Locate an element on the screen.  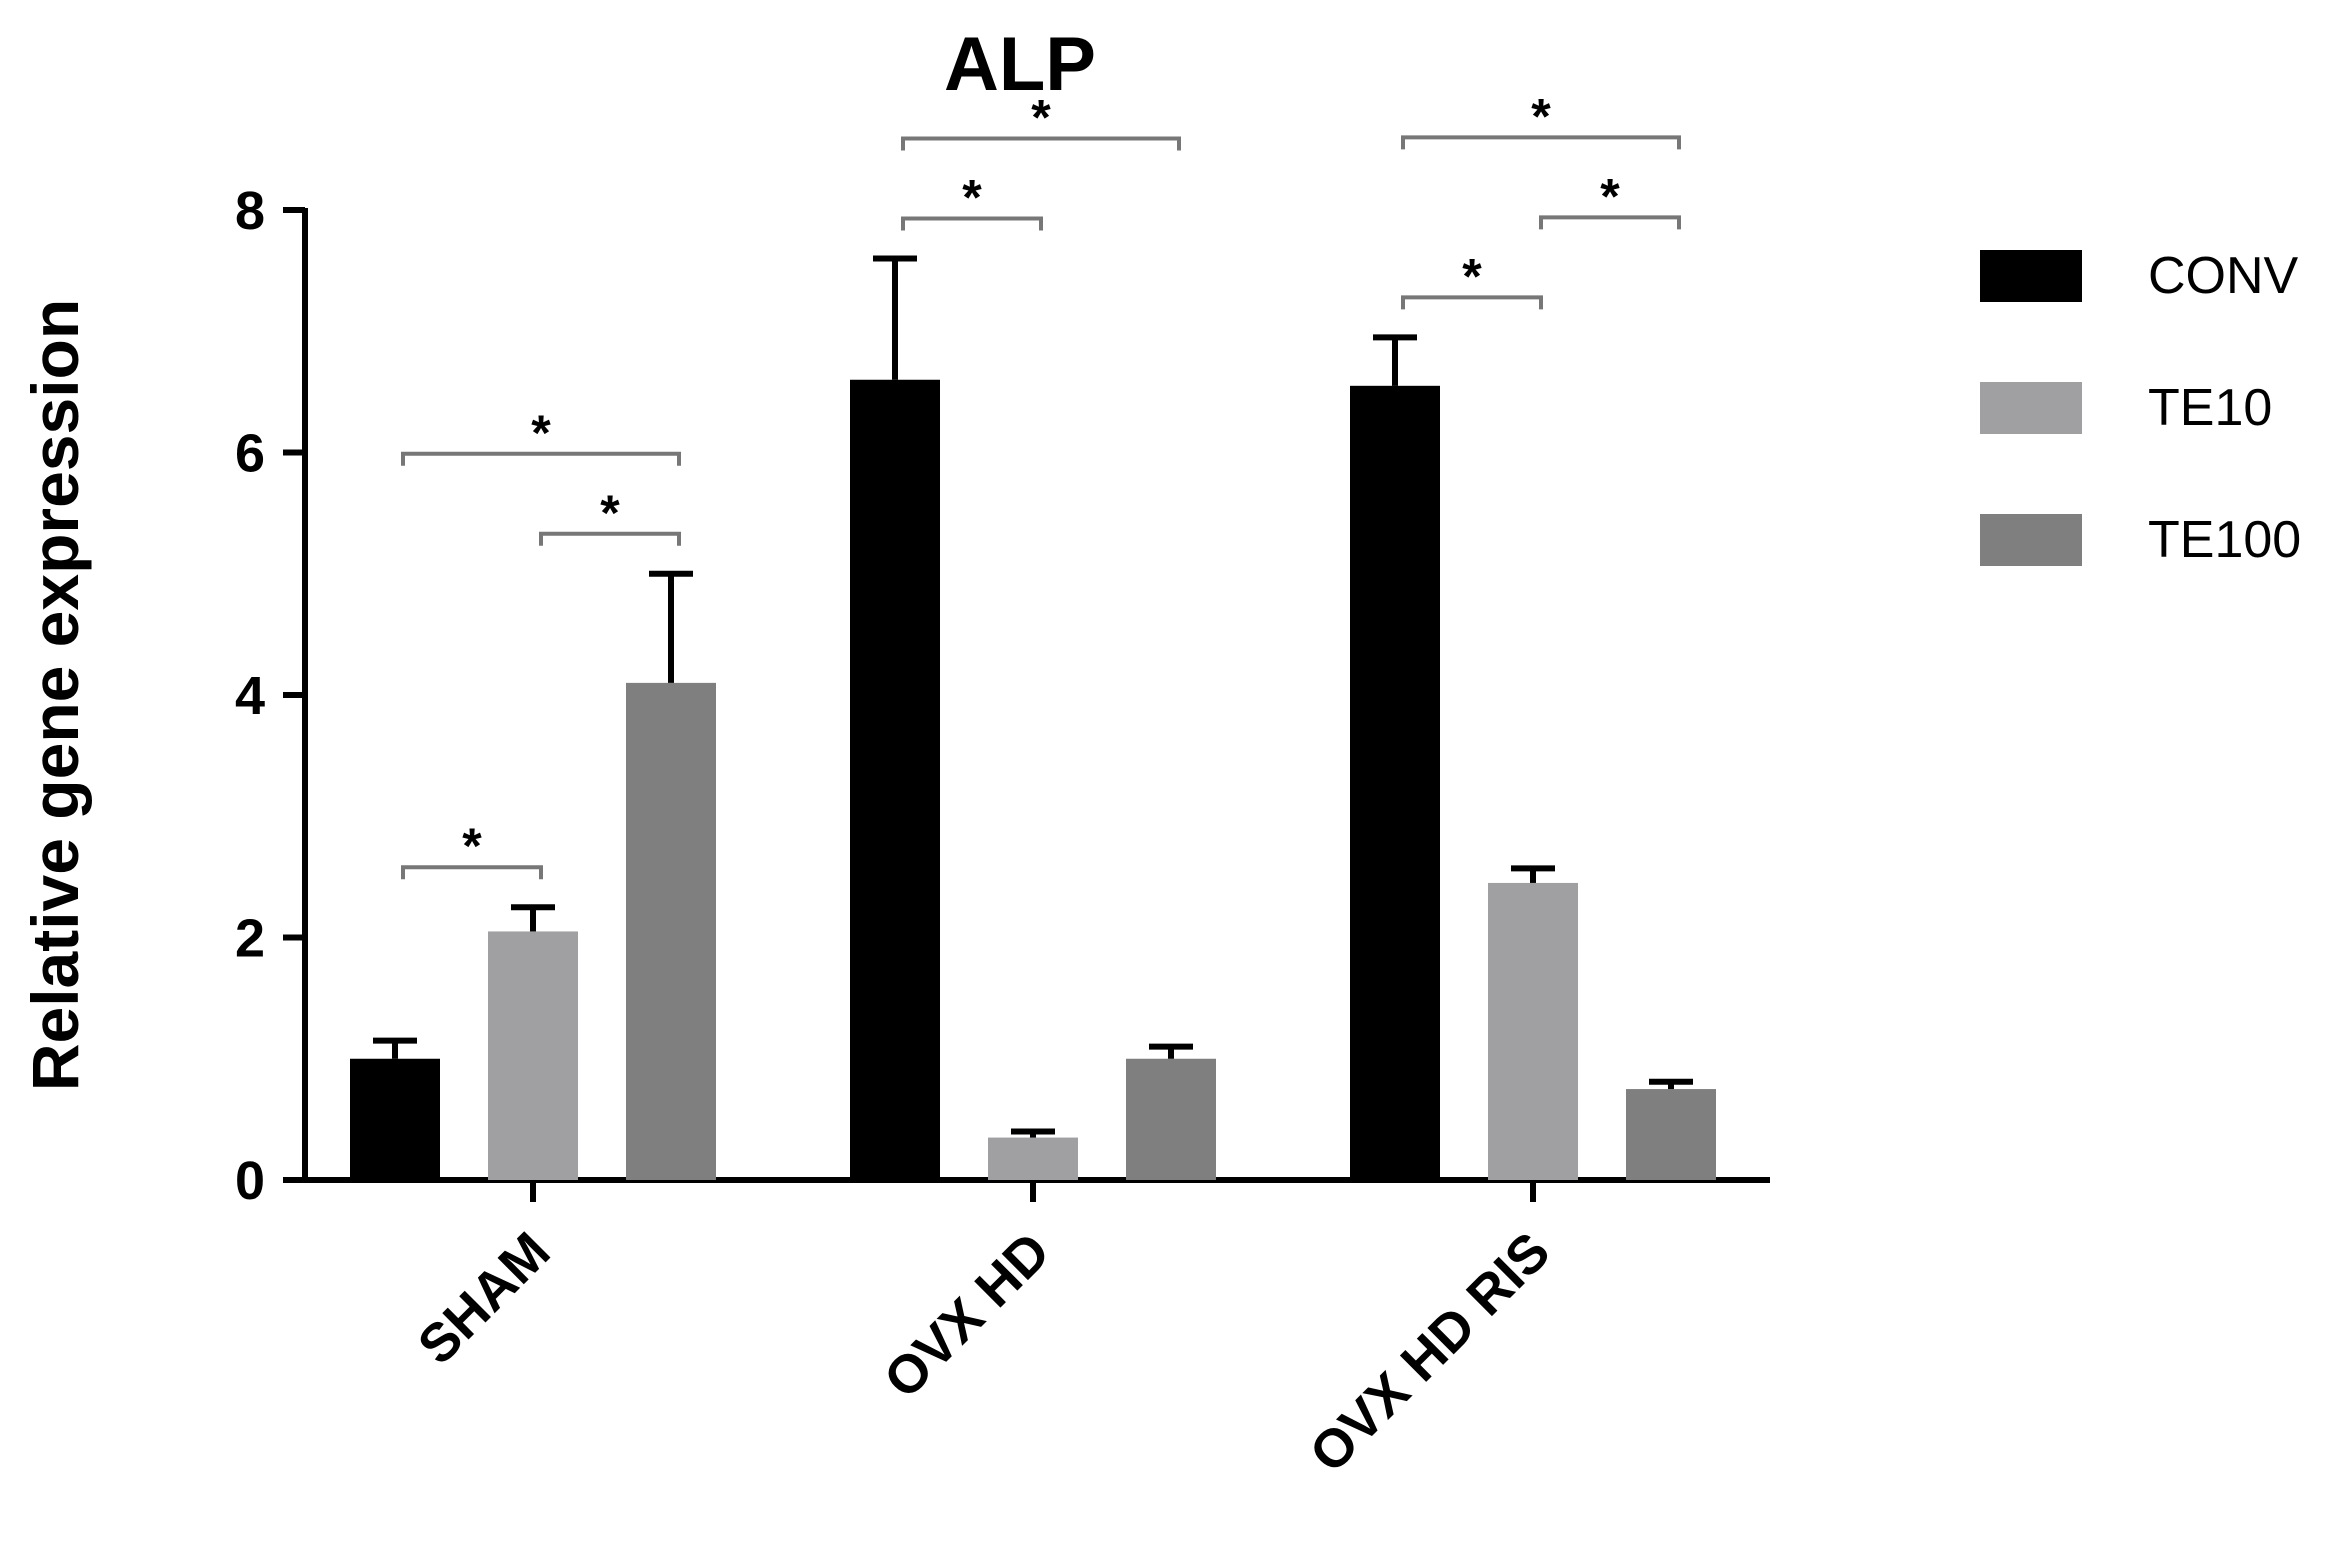
legend-label: TE10 is located at coordinates (2210, 408).